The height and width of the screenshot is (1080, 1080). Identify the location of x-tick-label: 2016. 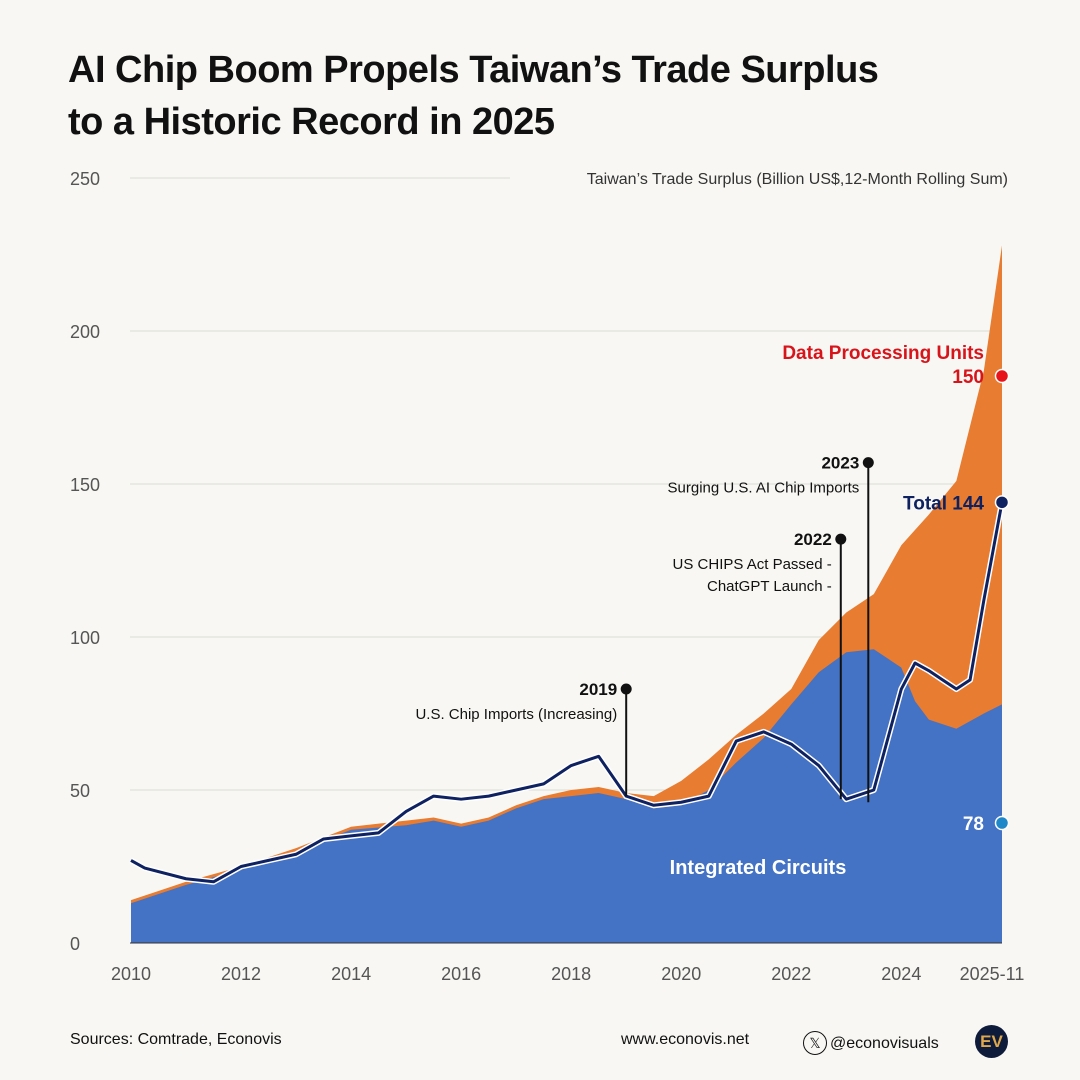
(461, 974).